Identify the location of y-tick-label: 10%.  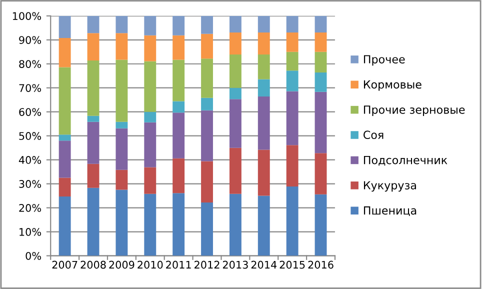
(31, 232).